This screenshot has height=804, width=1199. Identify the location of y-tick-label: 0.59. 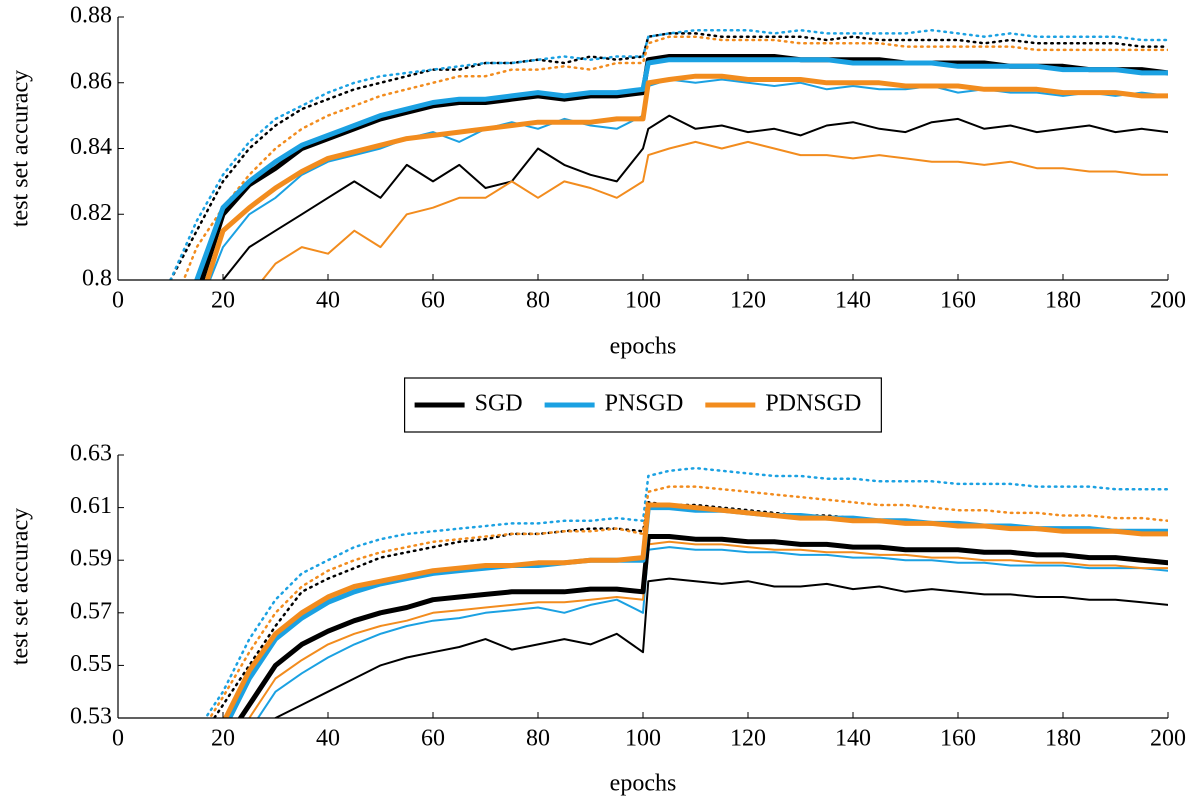
(91, 559).